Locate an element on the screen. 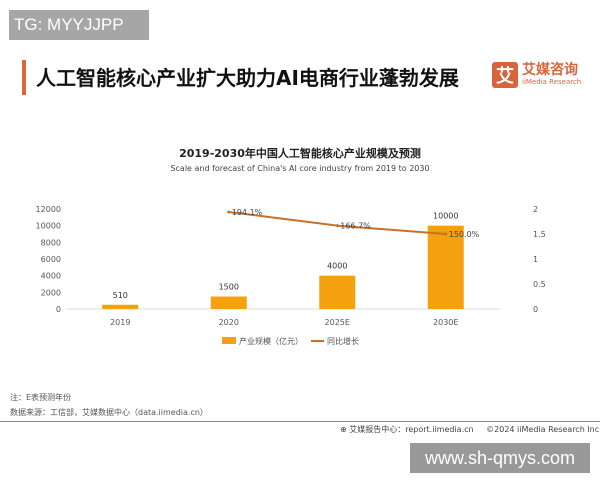 This screenshot has width=600, height=480. y-left-tick-label: 12000 is located at coordinates (48, 209).